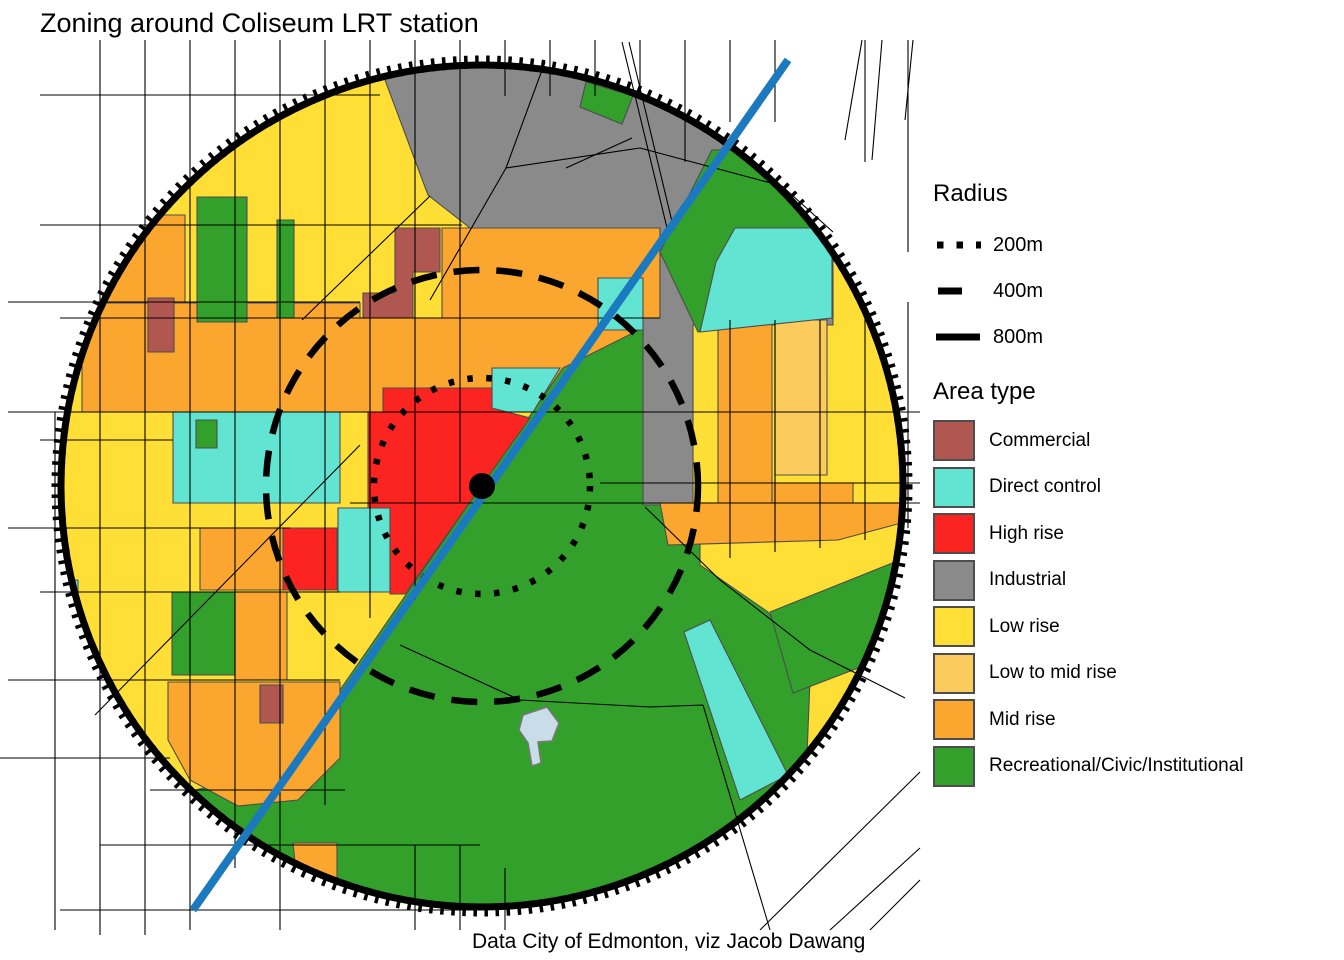  Describe the element at coordinates (954, 580) in the screenshot. I see `industrial-swatch` at that location.